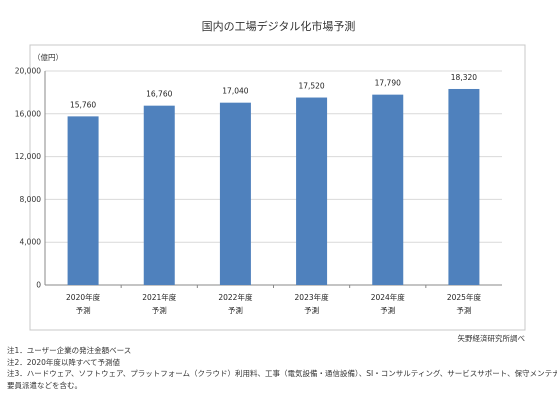 The image size is (557, 400). Describe the element at coordinates (491, 338) in the screenshot. I see `source-credit: 矢野経済研究所調べ` at that location.